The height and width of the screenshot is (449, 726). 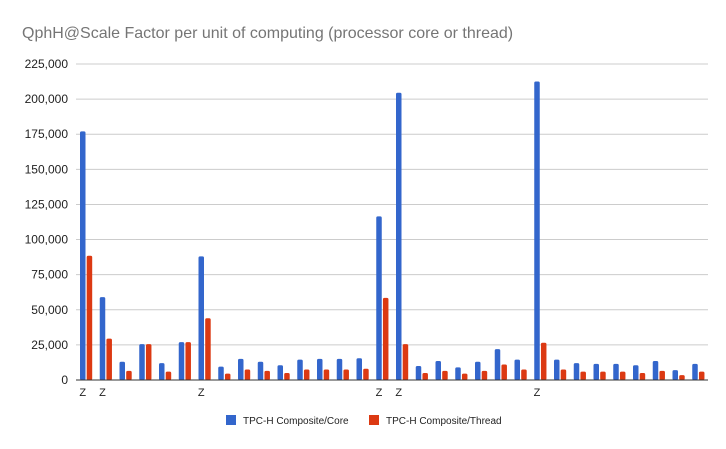 I want to click on legend-swatch-thread, so click(x=374, y=420).